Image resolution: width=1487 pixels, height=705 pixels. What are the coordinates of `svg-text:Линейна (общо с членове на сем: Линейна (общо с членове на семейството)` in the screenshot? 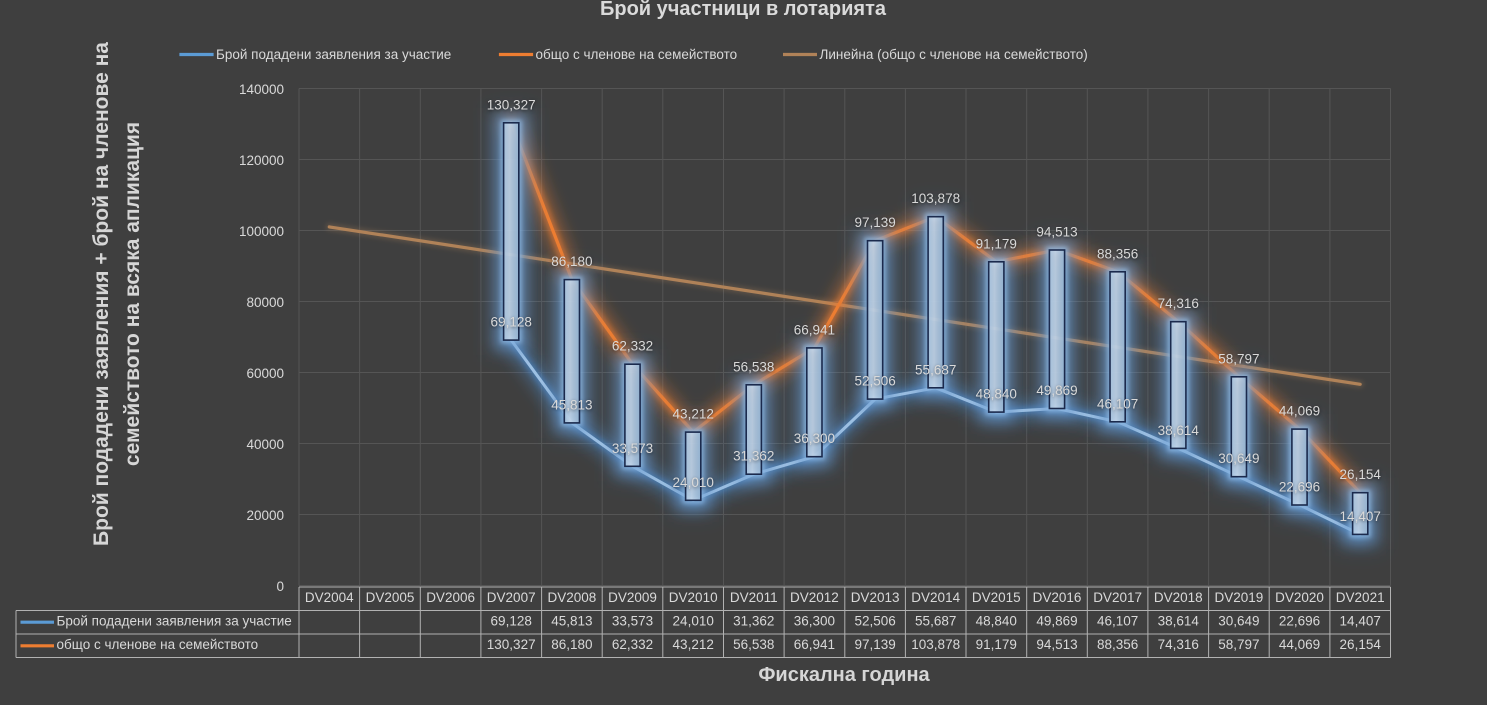 It's located at (954, 54).